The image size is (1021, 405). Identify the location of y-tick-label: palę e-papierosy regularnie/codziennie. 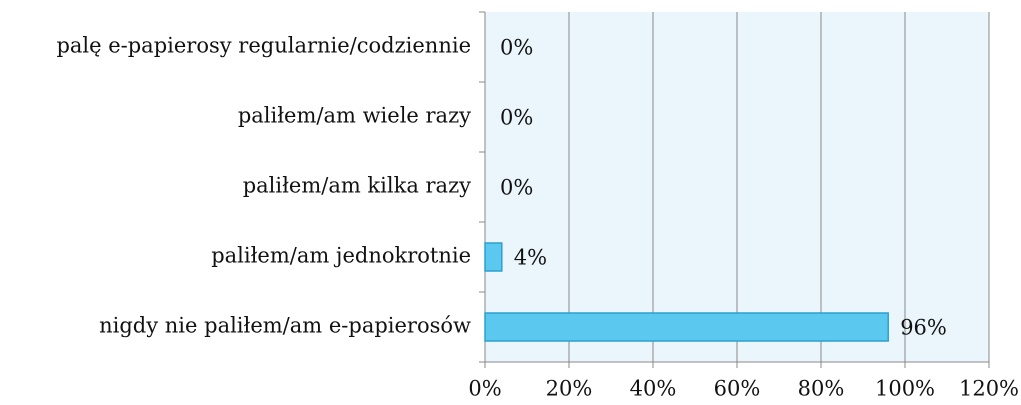
(263, 46).